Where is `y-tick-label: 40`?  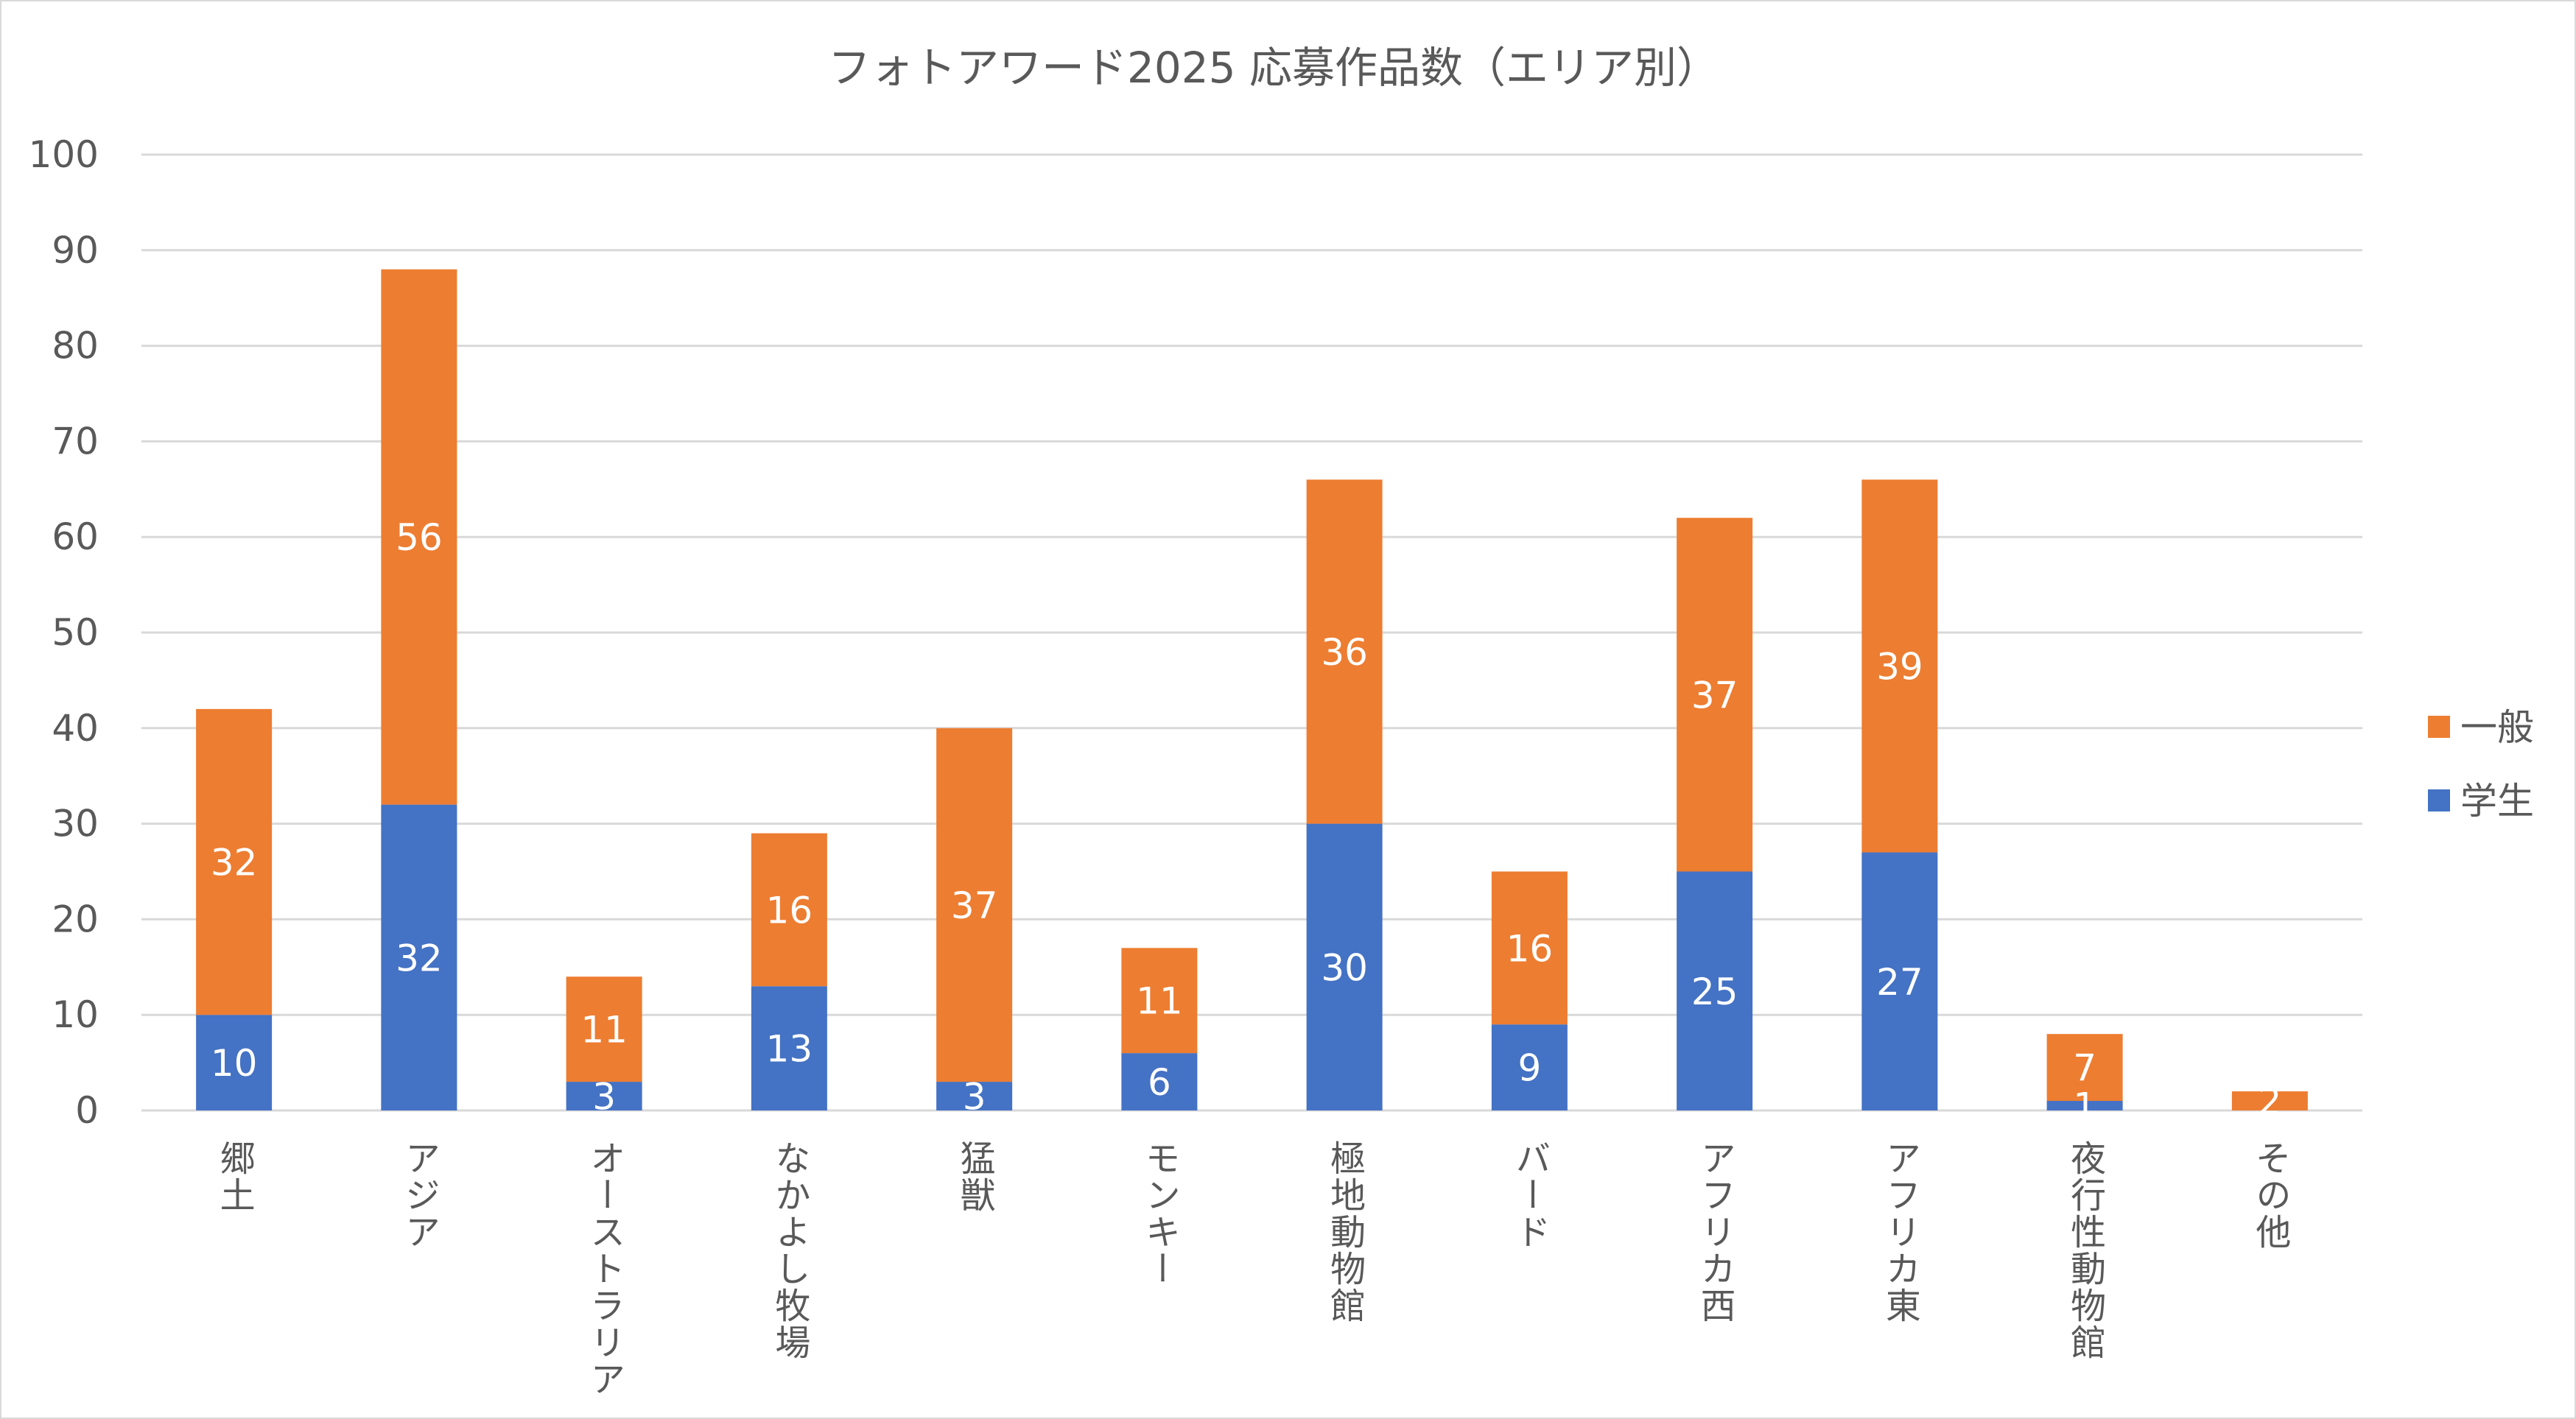 y-tick-label: 40 is located at coordinates (75, 728).